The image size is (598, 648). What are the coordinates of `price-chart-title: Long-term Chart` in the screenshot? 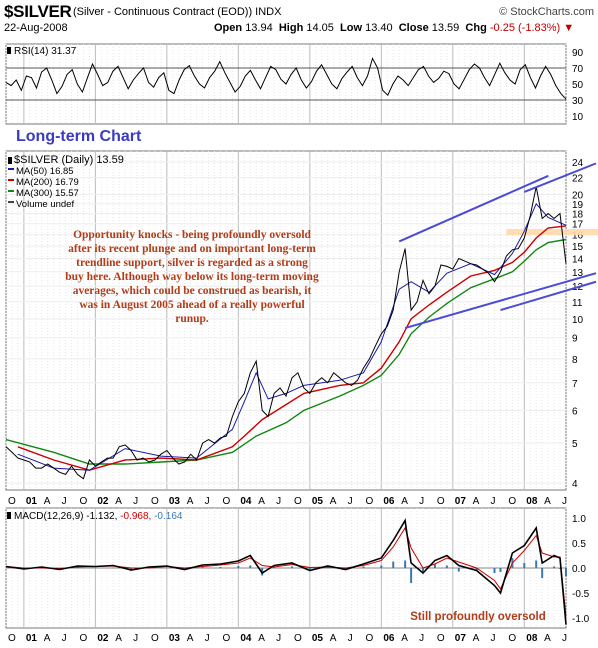 It's located at (79, 136).